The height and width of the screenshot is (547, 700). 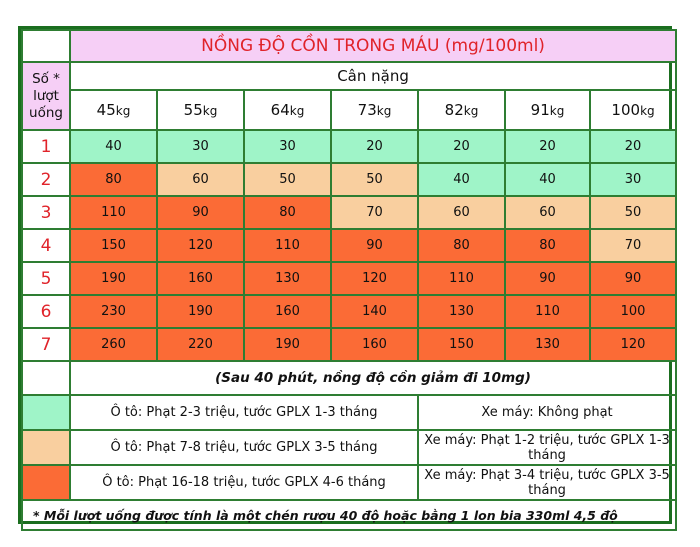 What do you see at coordinates (46, 278) in the screenshot?
I see `drink-count-cell: 5` at bounding box center [46, 278].